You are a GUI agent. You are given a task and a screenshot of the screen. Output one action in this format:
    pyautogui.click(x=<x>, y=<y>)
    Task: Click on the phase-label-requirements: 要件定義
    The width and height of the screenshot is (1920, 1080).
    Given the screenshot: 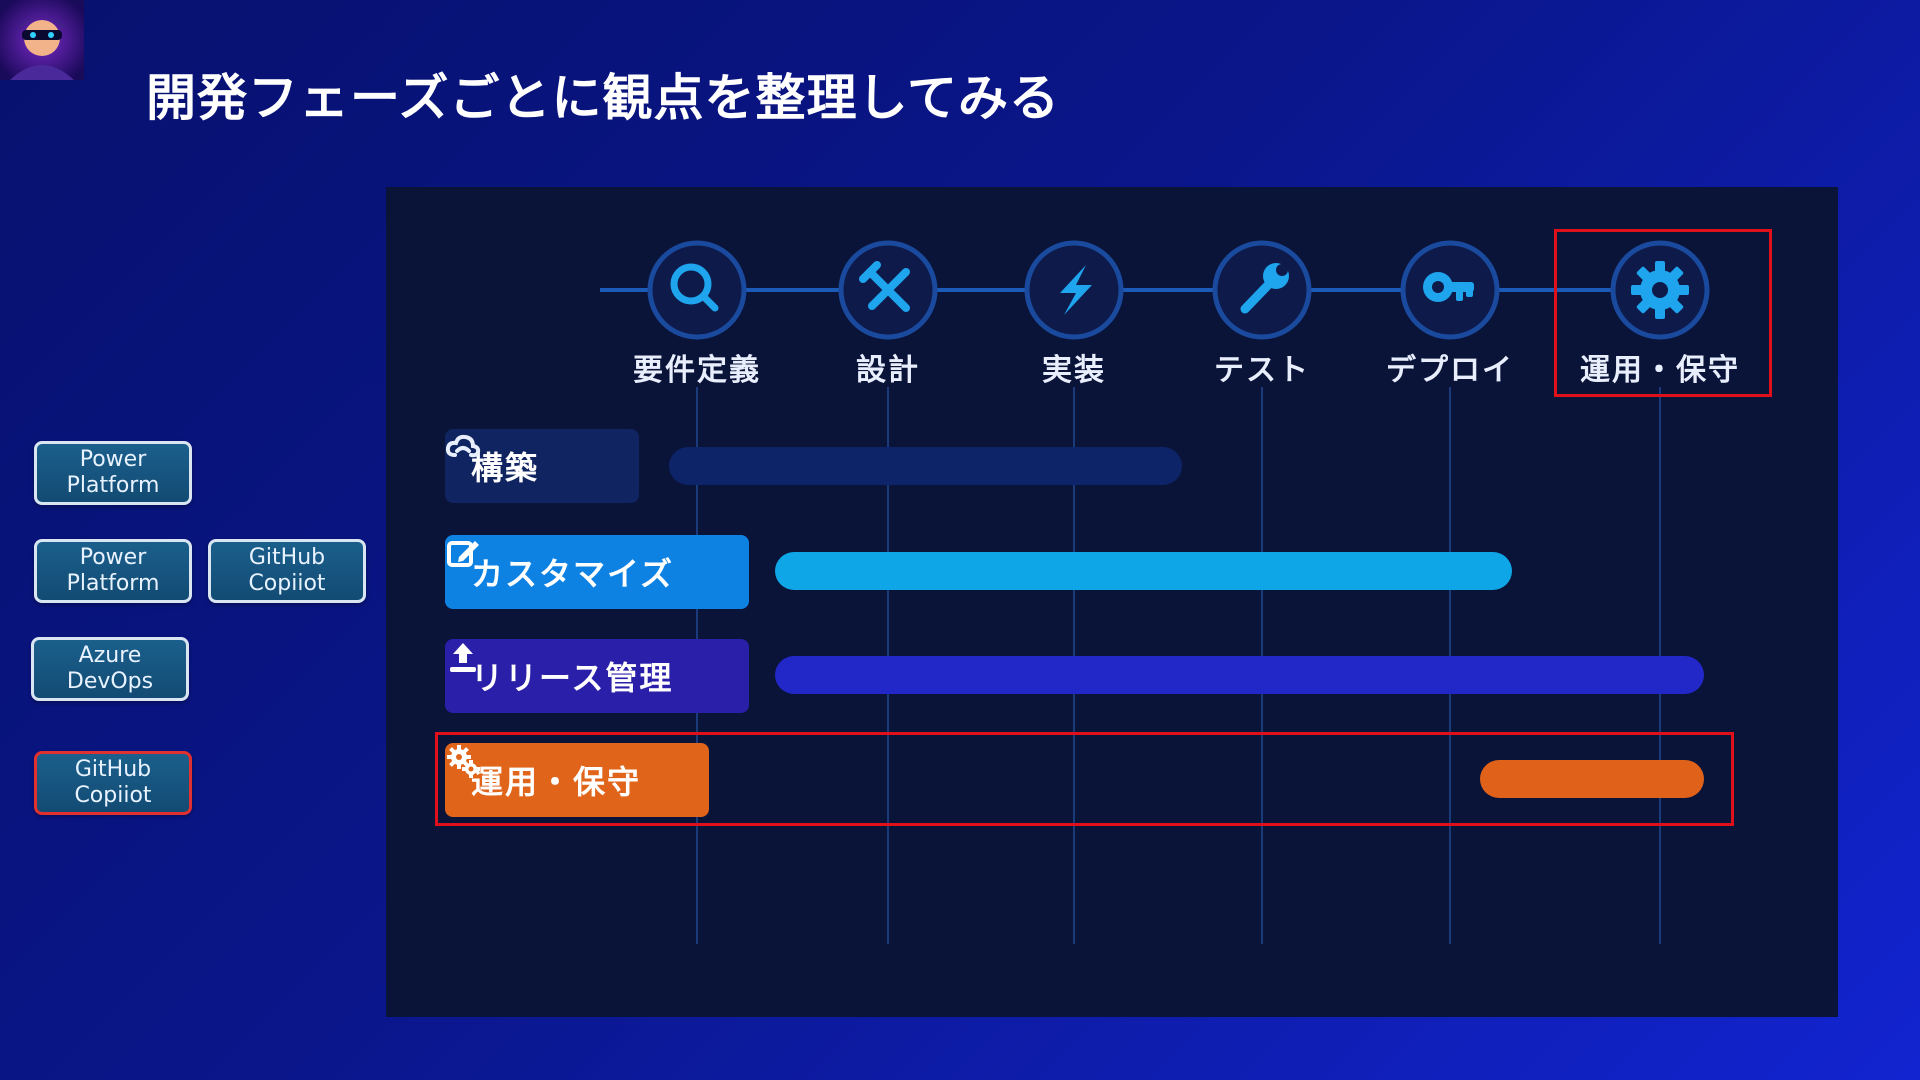 What is the action you would take?
    pyautogui.click(x=697, y=370)
    